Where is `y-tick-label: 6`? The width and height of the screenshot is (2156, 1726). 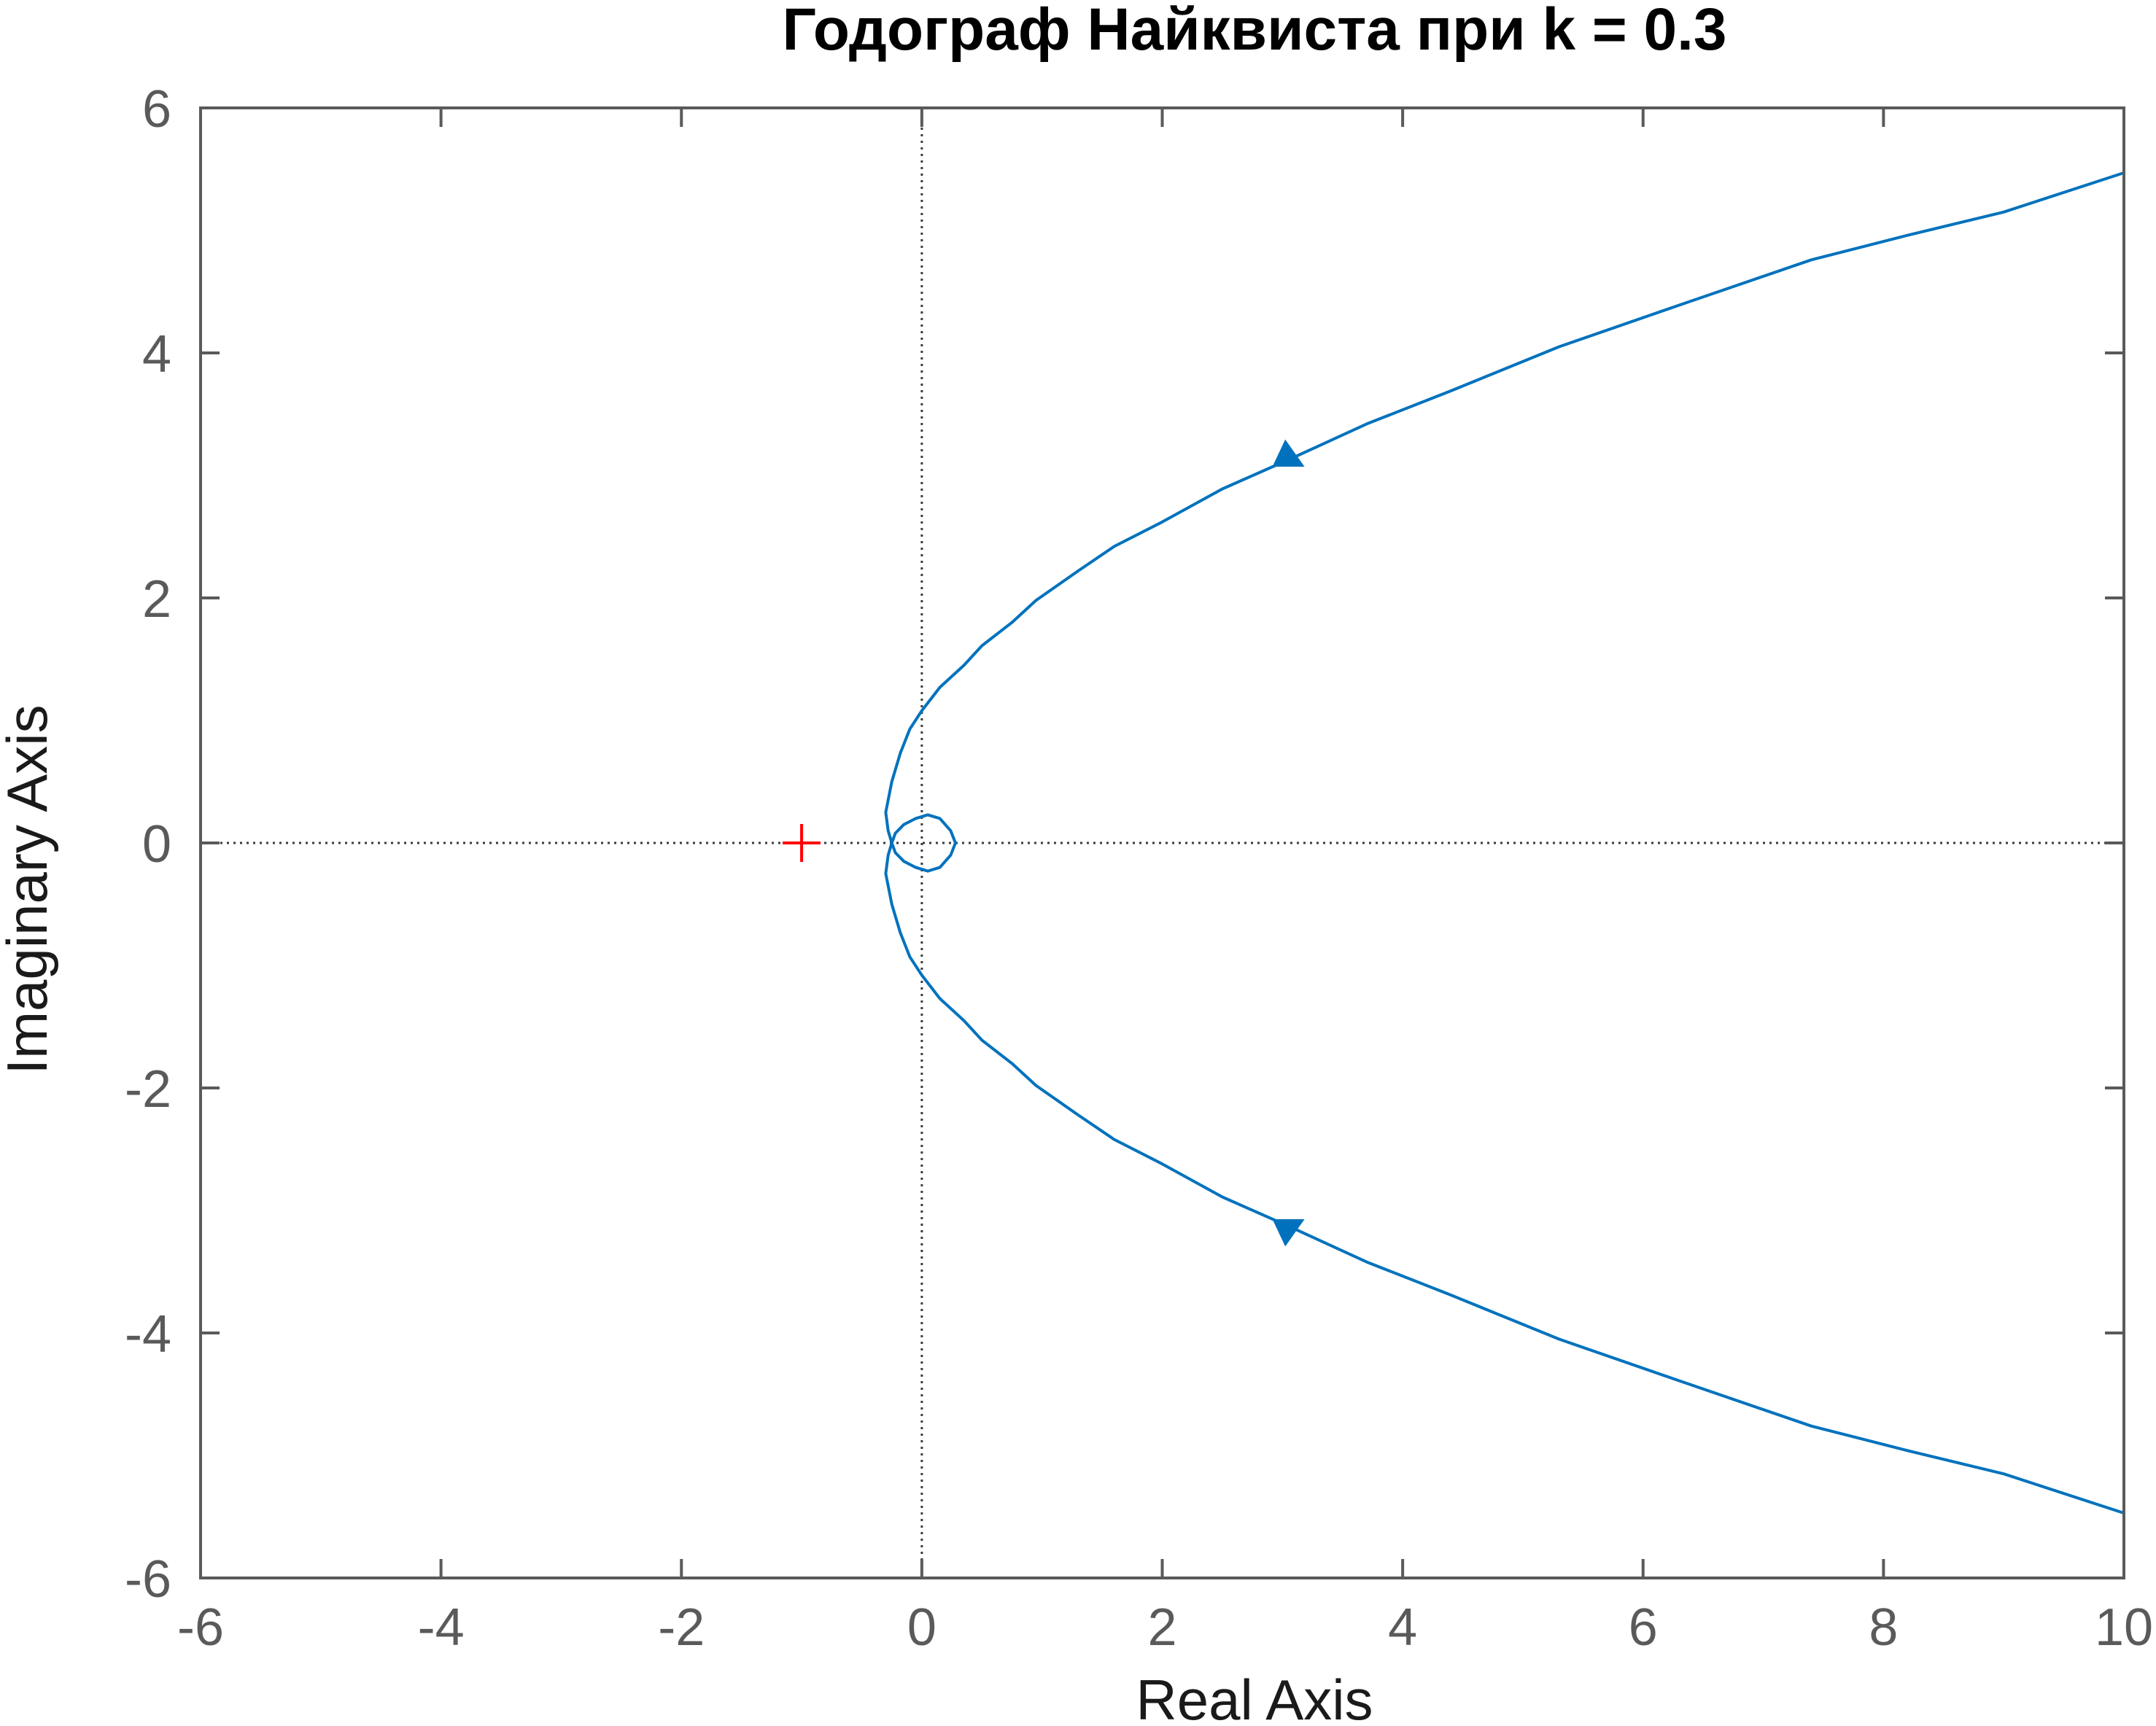
y-tick-label: 6 is located at coordinates (156, 109).